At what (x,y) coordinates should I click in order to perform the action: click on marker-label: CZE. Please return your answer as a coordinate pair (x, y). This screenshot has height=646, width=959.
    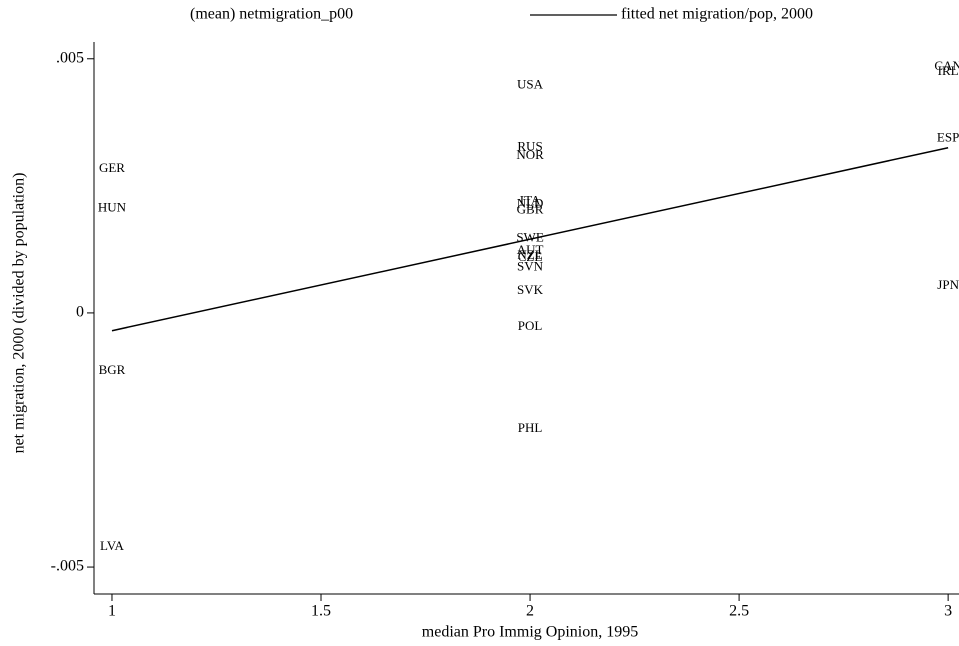
    Looking at the image, I should click on (530, 256).